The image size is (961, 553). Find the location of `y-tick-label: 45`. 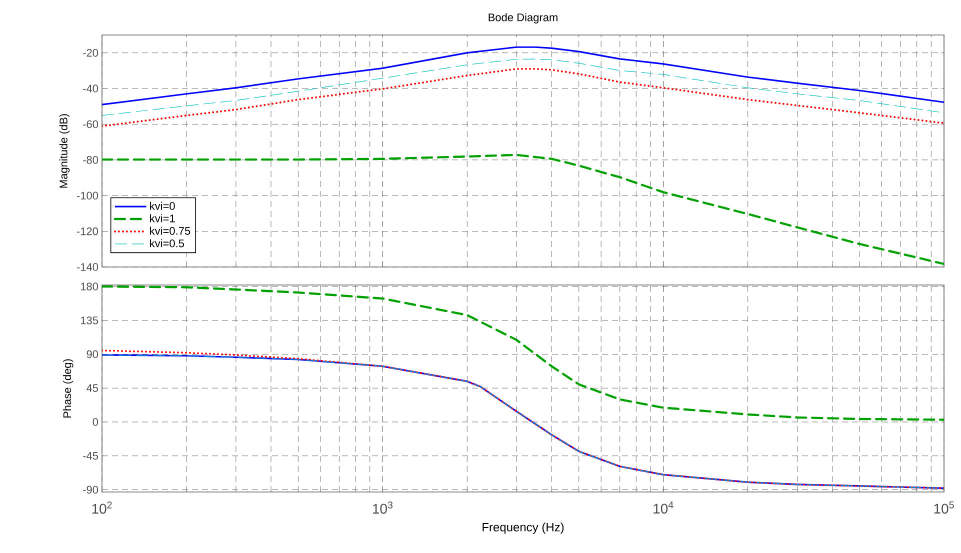

y-tick-label: 45 is located at coordinates (92, 388).